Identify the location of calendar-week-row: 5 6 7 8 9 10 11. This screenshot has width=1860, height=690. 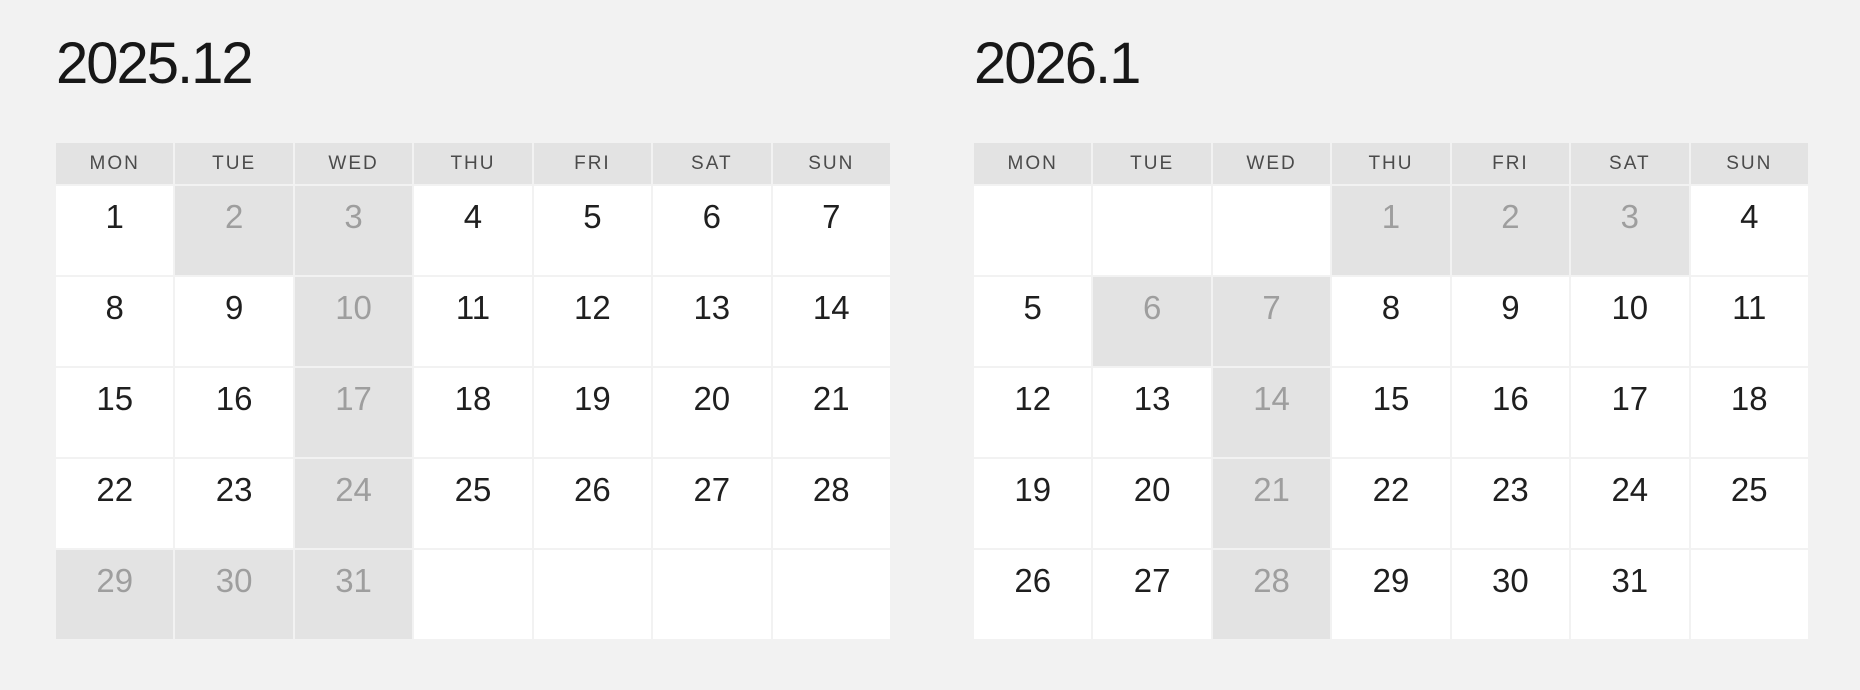
(1391, 321).